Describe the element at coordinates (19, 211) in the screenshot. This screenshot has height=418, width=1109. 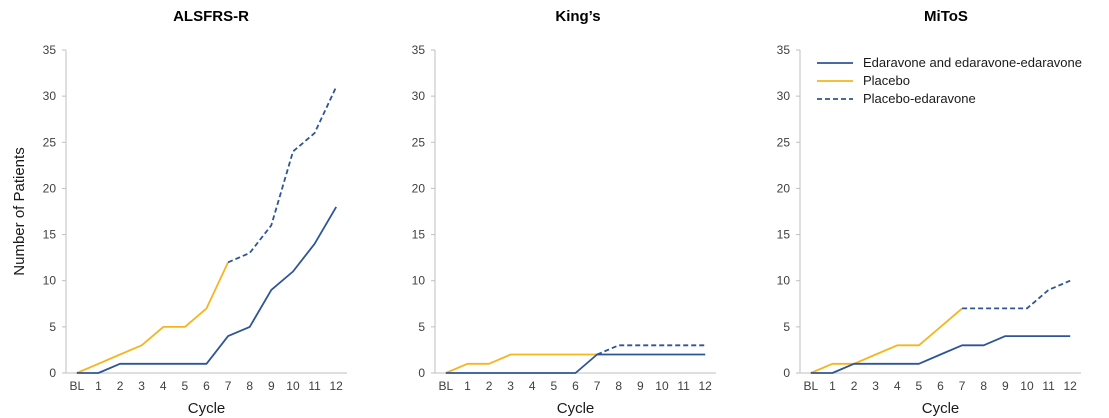
I see `y-axis-label: Number of Patients` at that location.